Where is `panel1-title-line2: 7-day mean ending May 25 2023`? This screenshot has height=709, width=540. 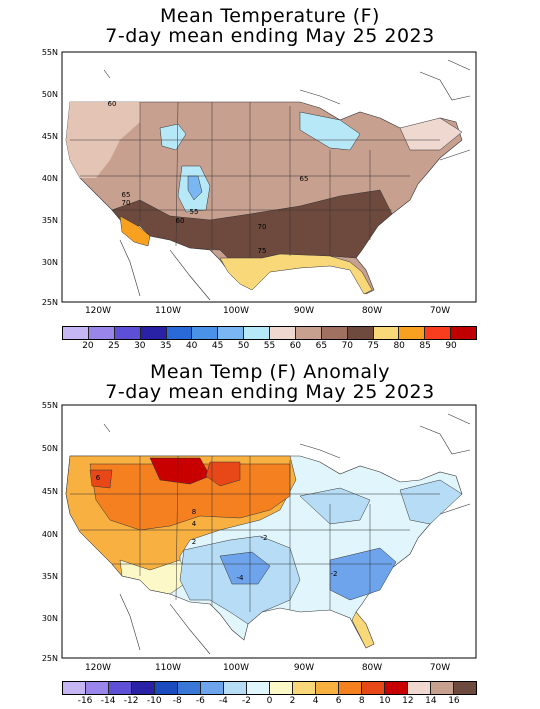 panel1-title-line2: 7-day mean ending May 25 2023 is located at coordinates (270, 36).